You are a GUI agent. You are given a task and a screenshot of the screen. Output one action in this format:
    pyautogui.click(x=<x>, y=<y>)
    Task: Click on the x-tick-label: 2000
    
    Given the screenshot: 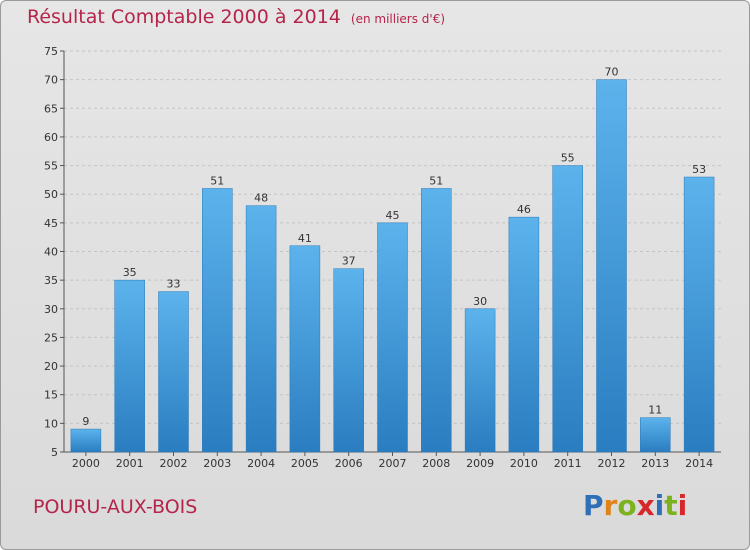 What is the action you would take?
    pyautogui.click(x=86, y=463)
    